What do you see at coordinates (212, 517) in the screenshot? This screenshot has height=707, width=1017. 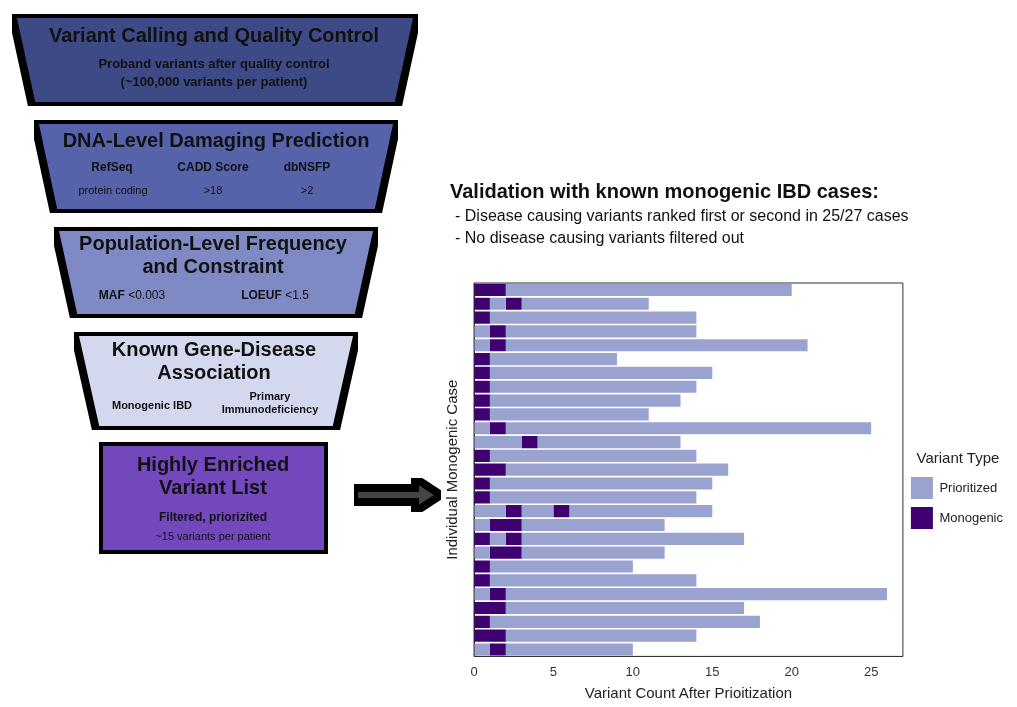 I see `text: Filtered, priorizited` at bounding box center [212, 517].